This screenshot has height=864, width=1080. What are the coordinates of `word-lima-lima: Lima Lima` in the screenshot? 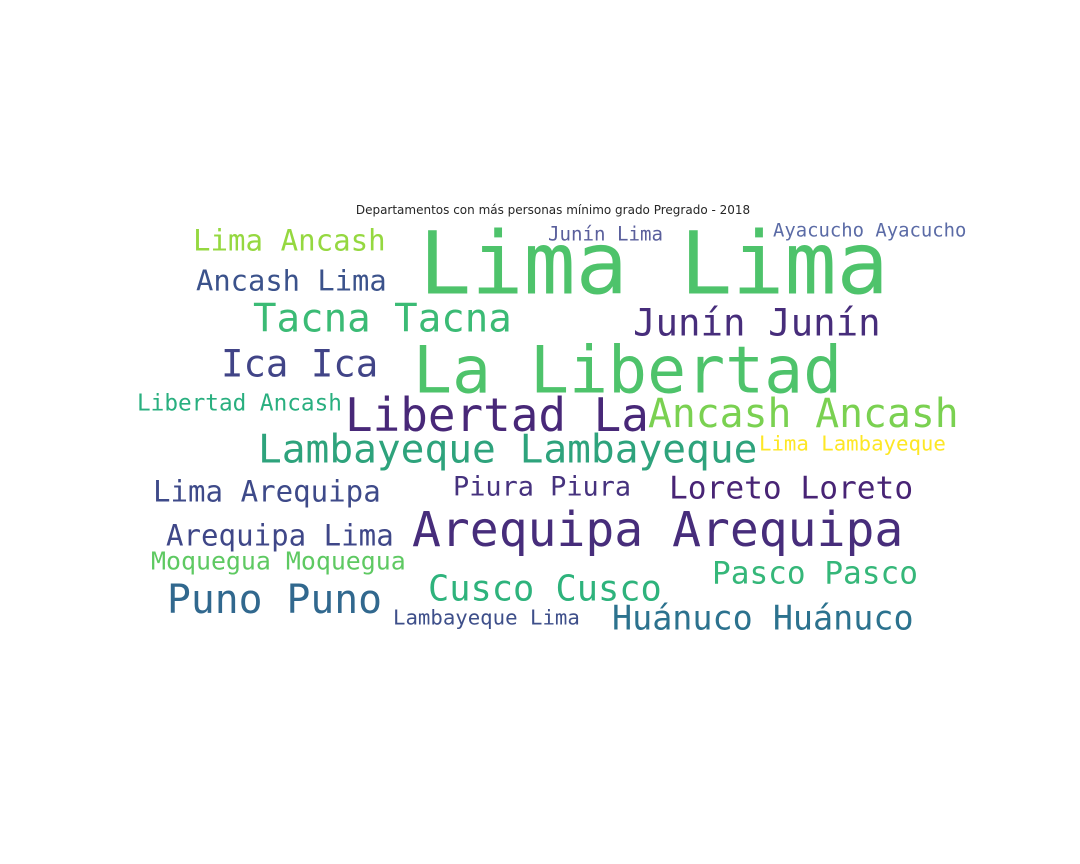 It's located at (654, 264).